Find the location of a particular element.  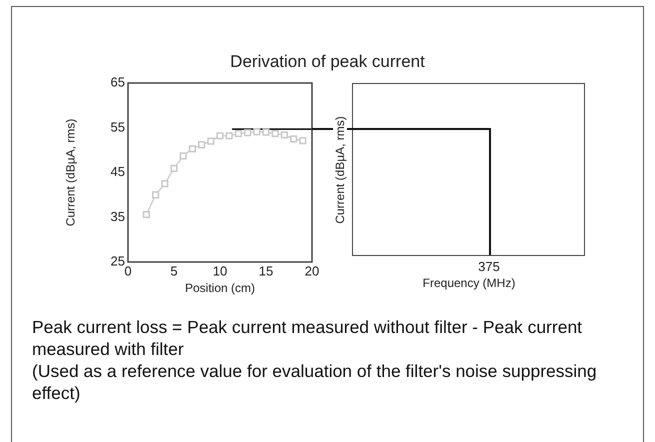

x-tick-label: 5 is located at coordinates (174, 270).